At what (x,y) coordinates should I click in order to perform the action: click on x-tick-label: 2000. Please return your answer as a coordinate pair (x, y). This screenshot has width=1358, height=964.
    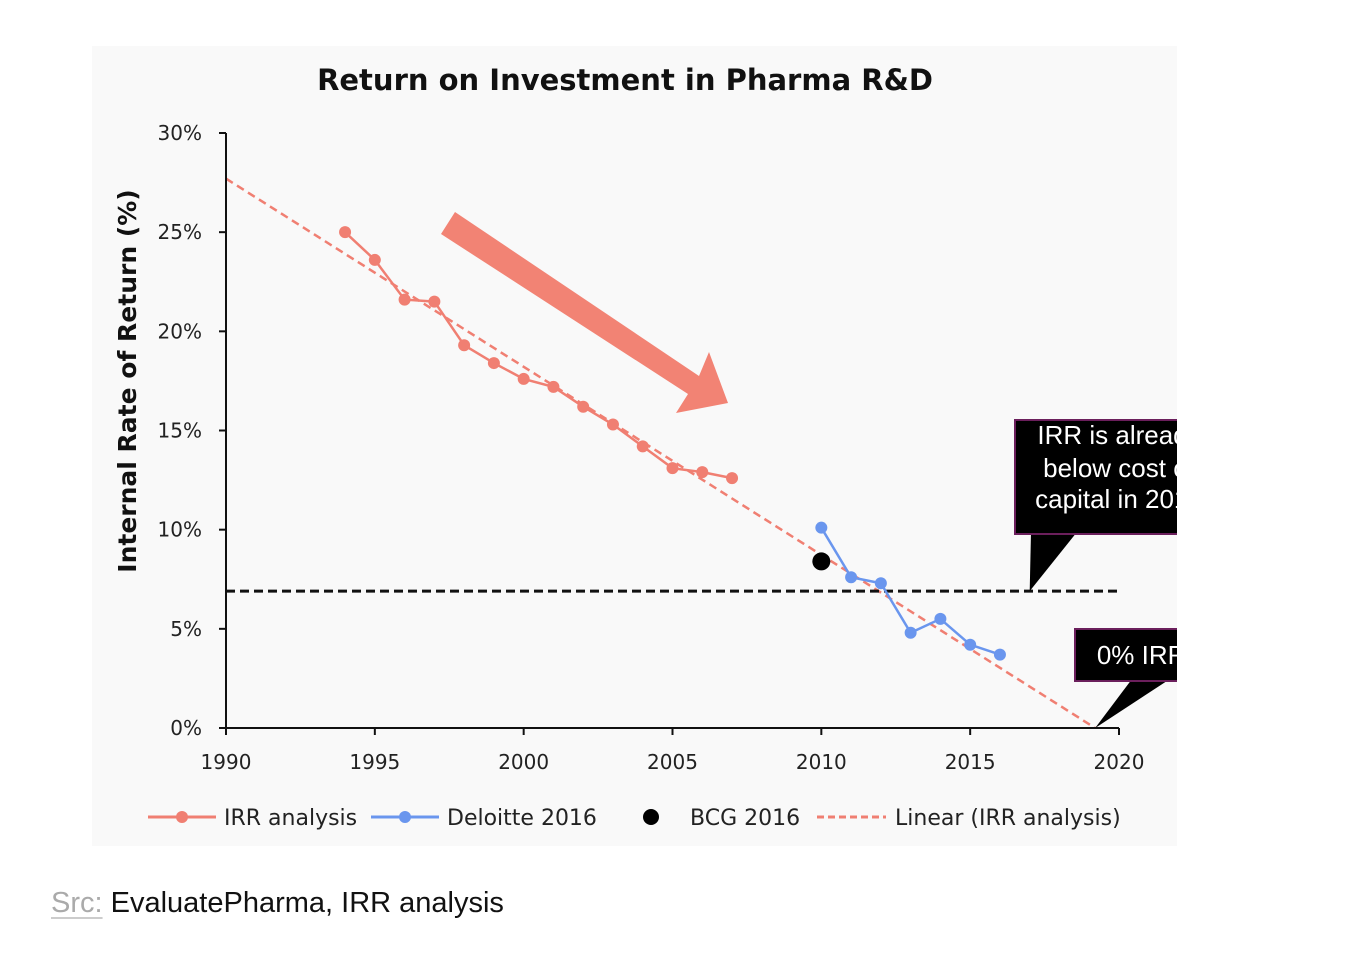
    Looking at the image, I should click on (523, 762).